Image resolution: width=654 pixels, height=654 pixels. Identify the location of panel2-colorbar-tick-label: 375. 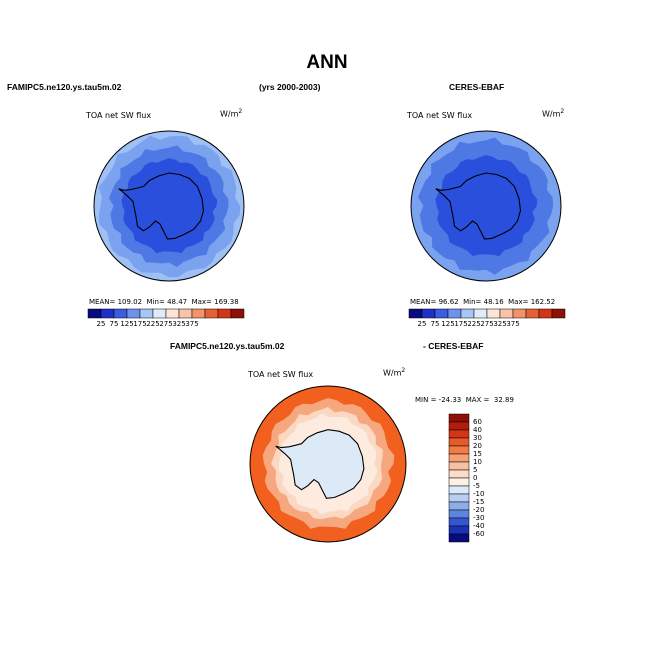
(513, 324).